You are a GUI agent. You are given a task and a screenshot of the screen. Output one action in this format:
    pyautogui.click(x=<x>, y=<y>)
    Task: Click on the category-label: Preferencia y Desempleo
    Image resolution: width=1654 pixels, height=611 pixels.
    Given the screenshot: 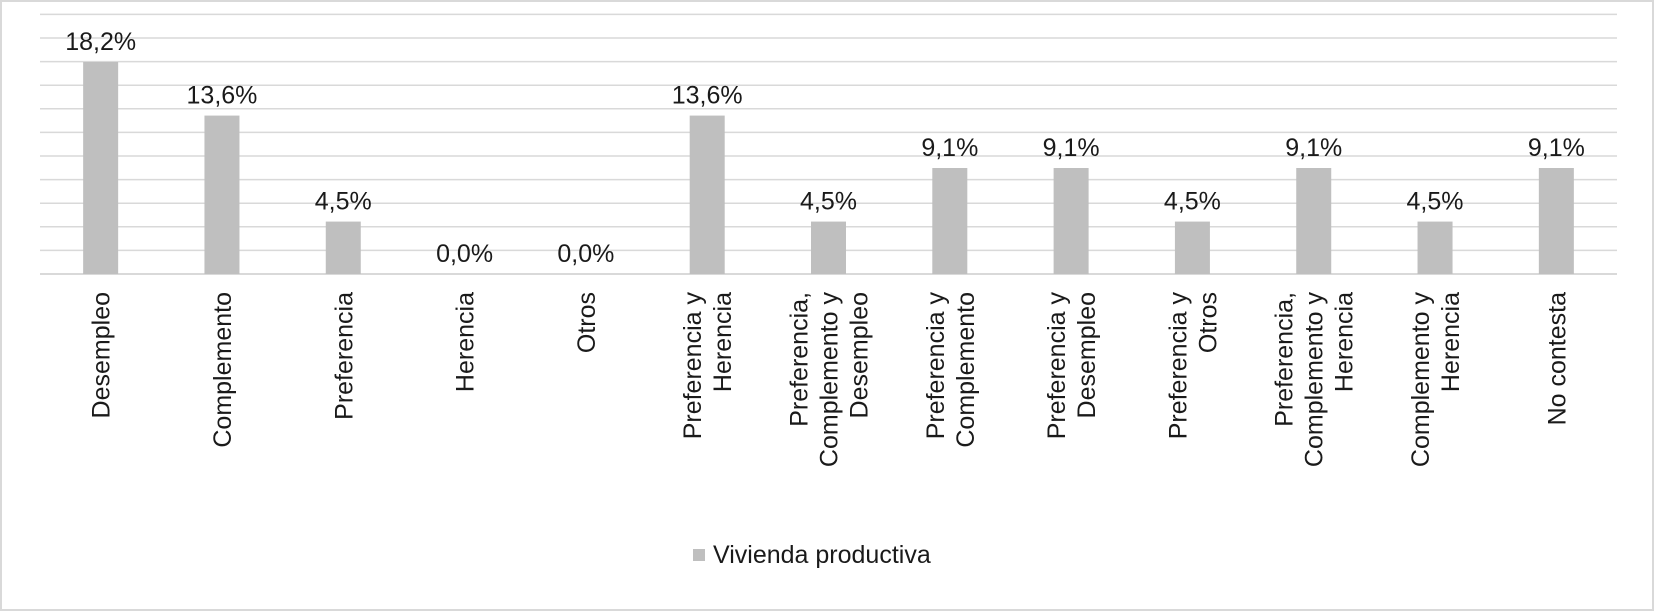 What is the action you would take?
    pyautogui.click(x=1072, y=366)
    